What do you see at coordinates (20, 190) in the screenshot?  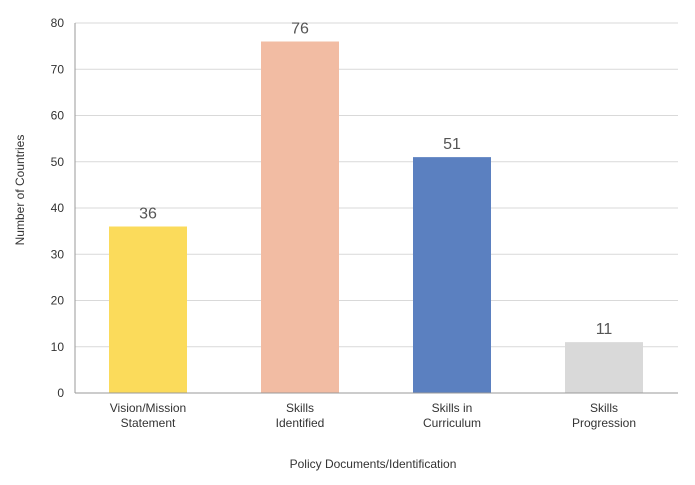 I see `y-axis-title: Number of Countries` at bounding box center [20, 190].